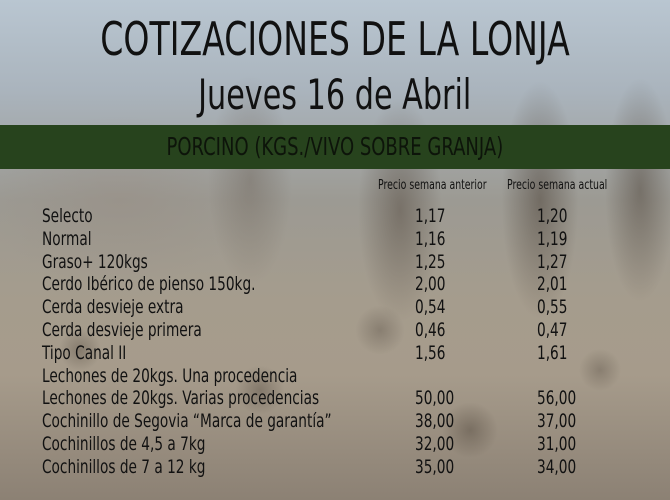 This screenshot has width=670, height=500. I want to click on column-header-current: Precio semana actual, so click(576, 185).